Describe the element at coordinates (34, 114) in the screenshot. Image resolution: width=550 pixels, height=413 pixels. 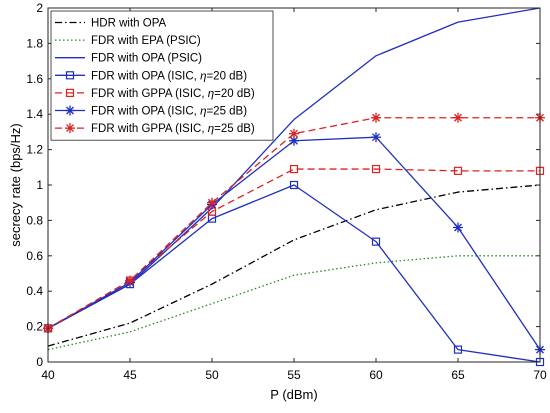
I see `y-tick-label: 1.4` at that location.